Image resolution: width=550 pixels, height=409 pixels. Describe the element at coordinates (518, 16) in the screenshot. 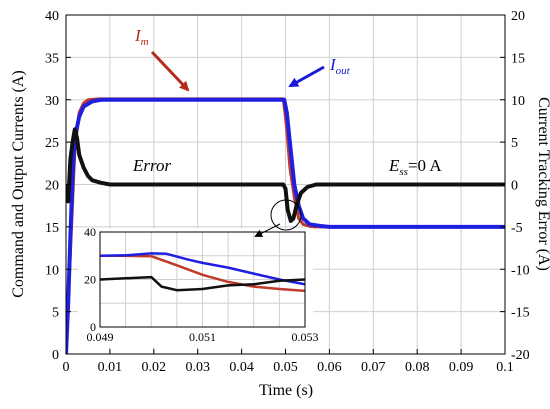

I see `y-tick-label-right: 20` at that location.